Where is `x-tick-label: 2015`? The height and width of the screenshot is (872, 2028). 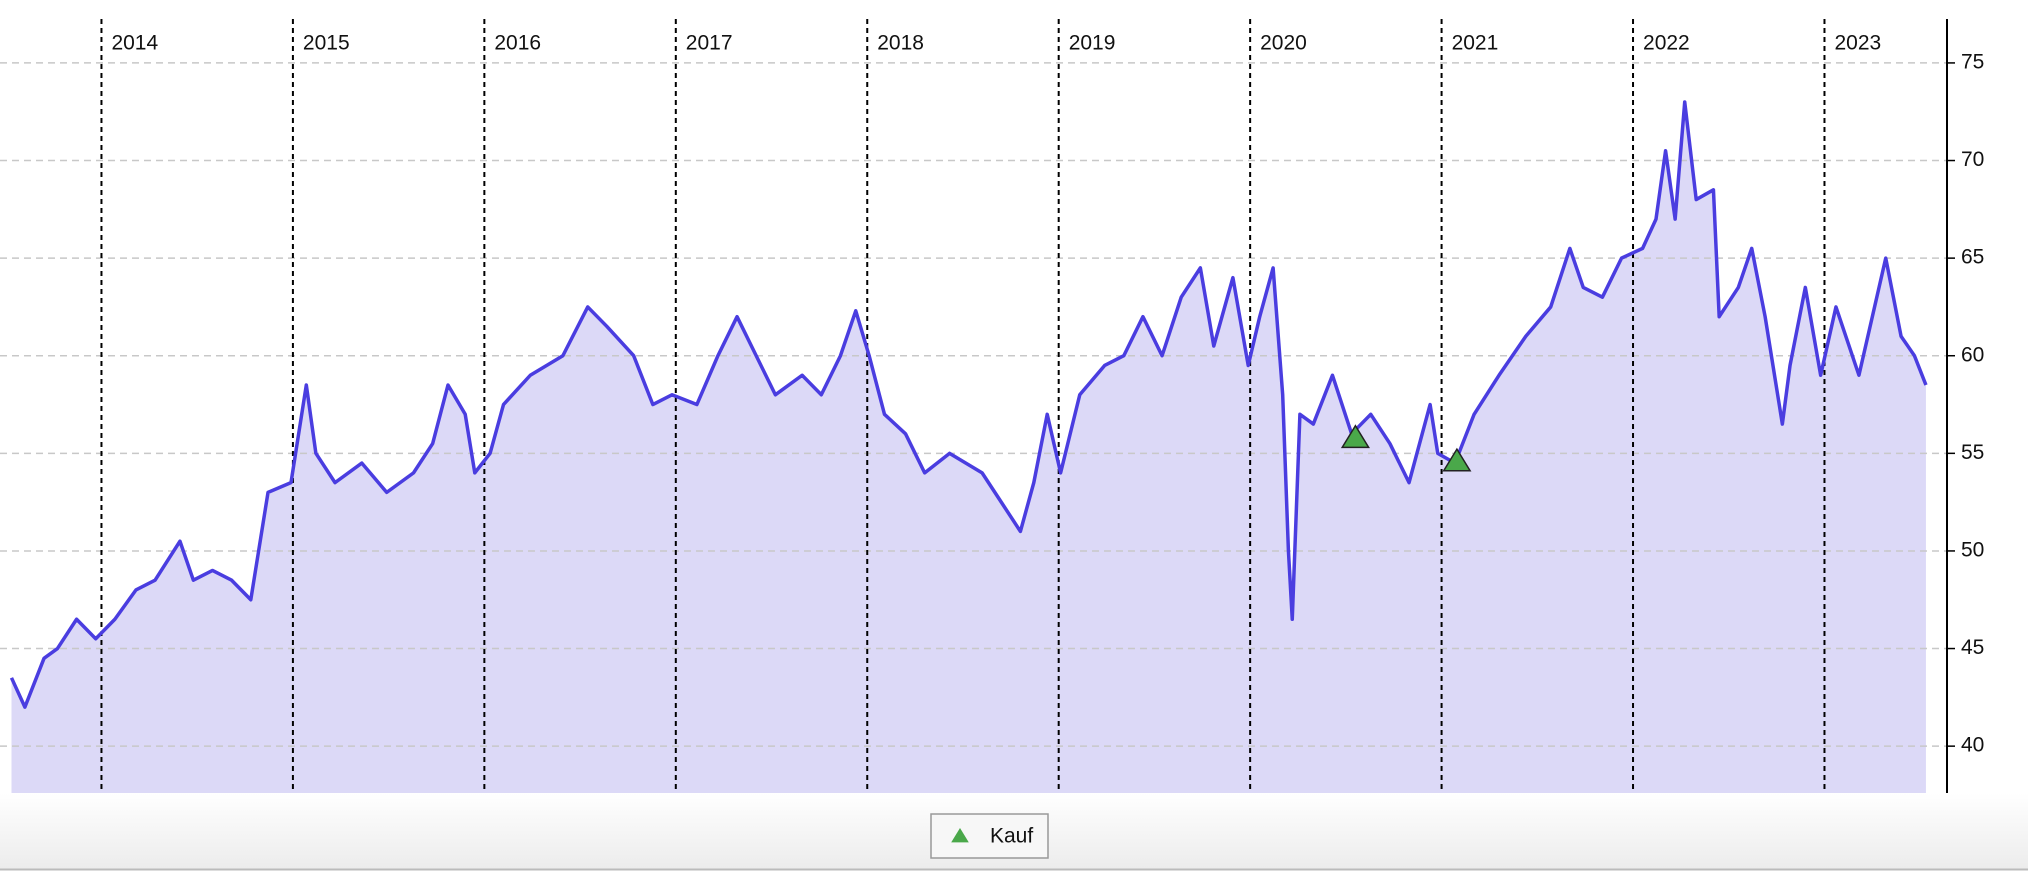
x-tick-label: 2015 is located at coordinates (326, 43).